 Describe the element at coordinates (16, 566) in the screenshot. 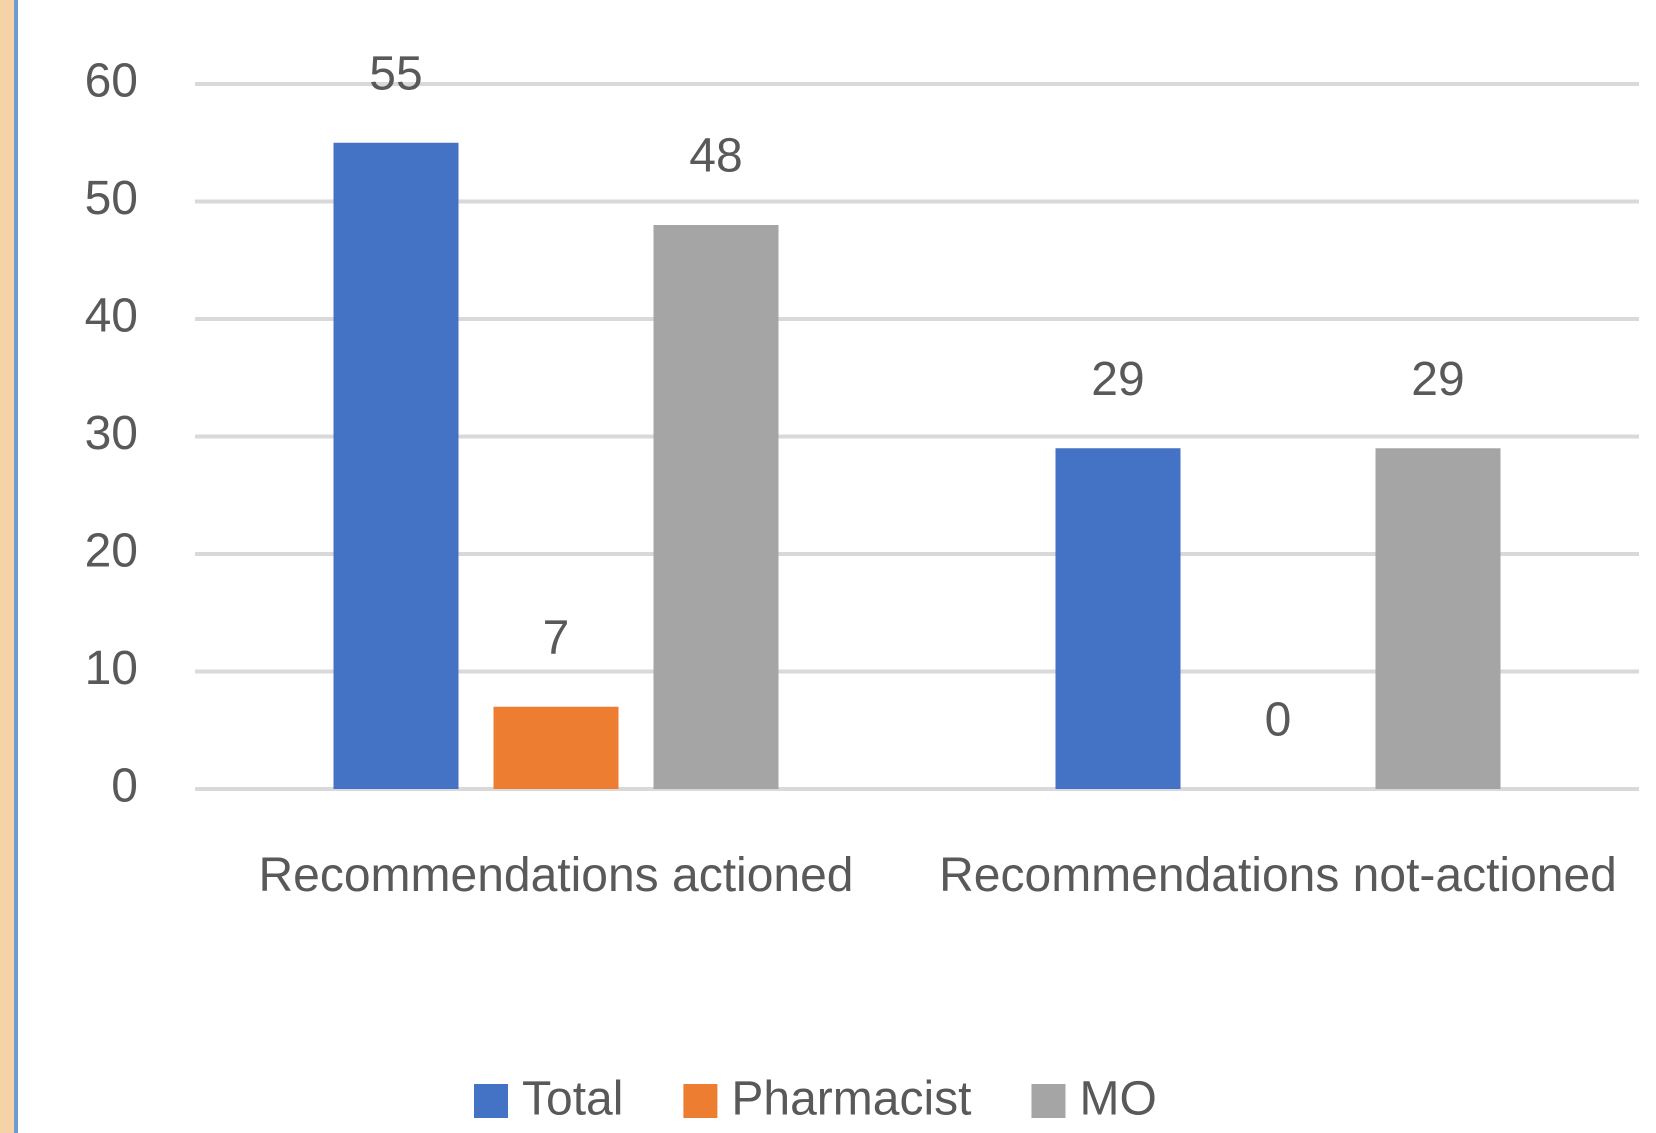

I see `window-border` at that location.